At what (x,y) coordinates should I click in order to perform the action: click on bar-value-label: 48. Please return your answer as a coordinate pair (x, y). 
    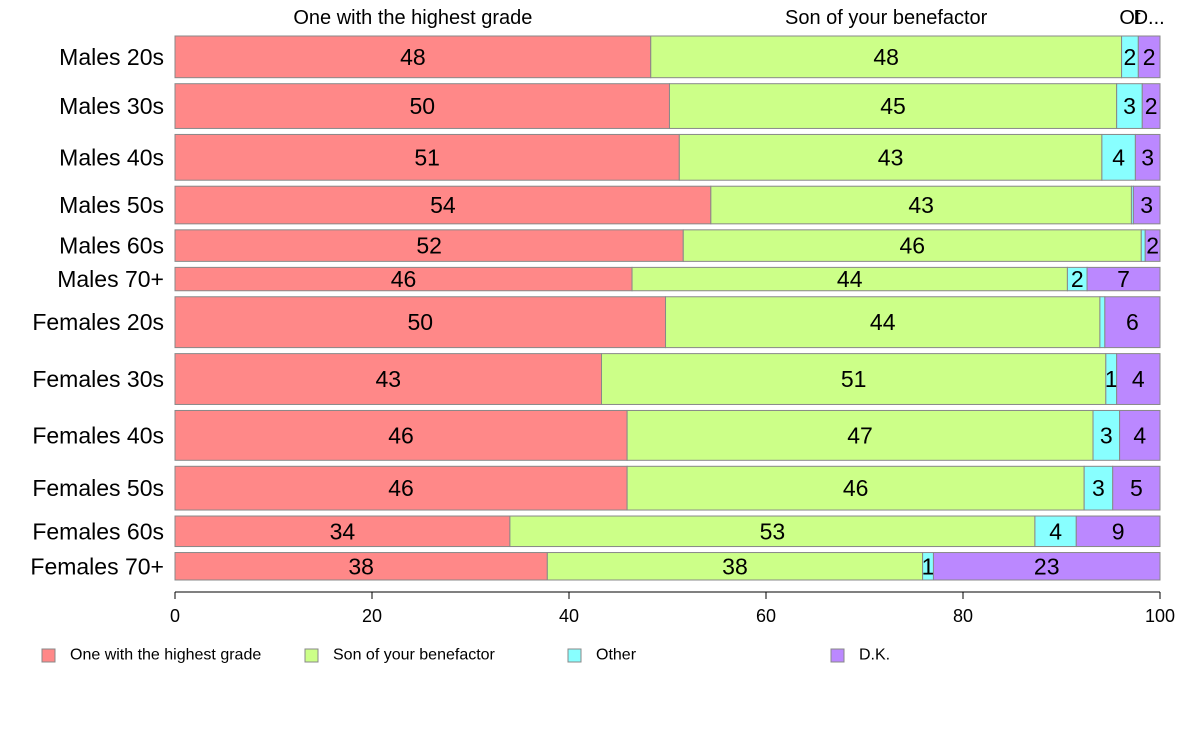
    Looking at the image, I should click on (886, 57).